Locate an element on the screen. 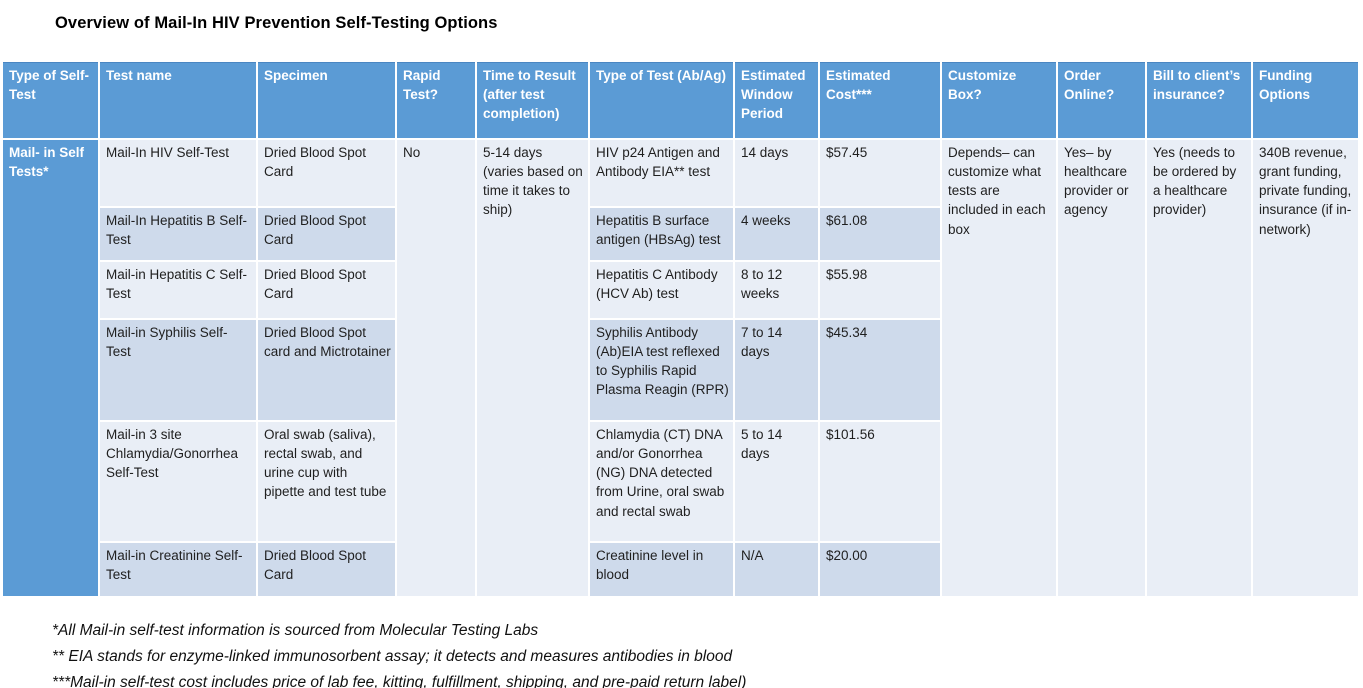  cell-test-name-hep-b: Mail-In Hepatitis B Self-Test is located at coordinates (178, 234).